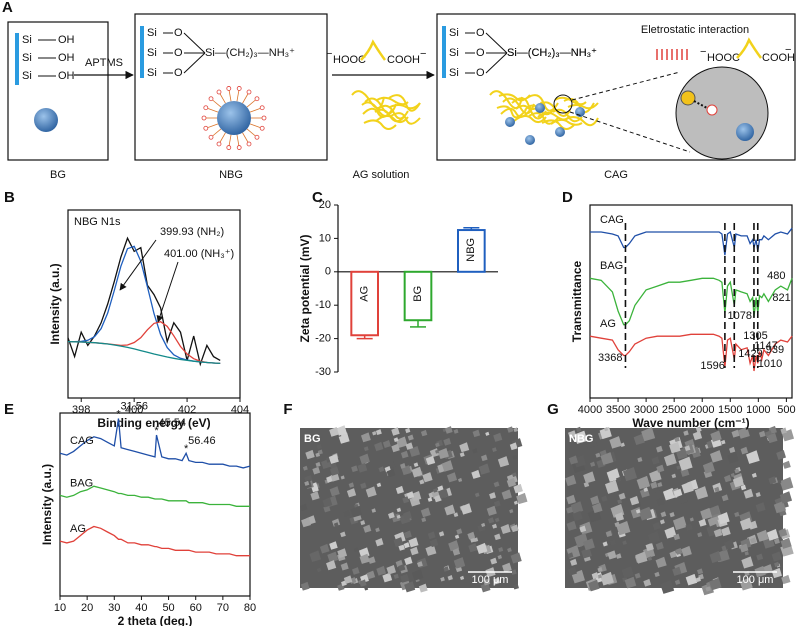 Image resolution: width=800 pixels, height=626 pixels. Describe the element at coordinates (770, 364) in the screenshot. I see `annotation: 1010` at that location.